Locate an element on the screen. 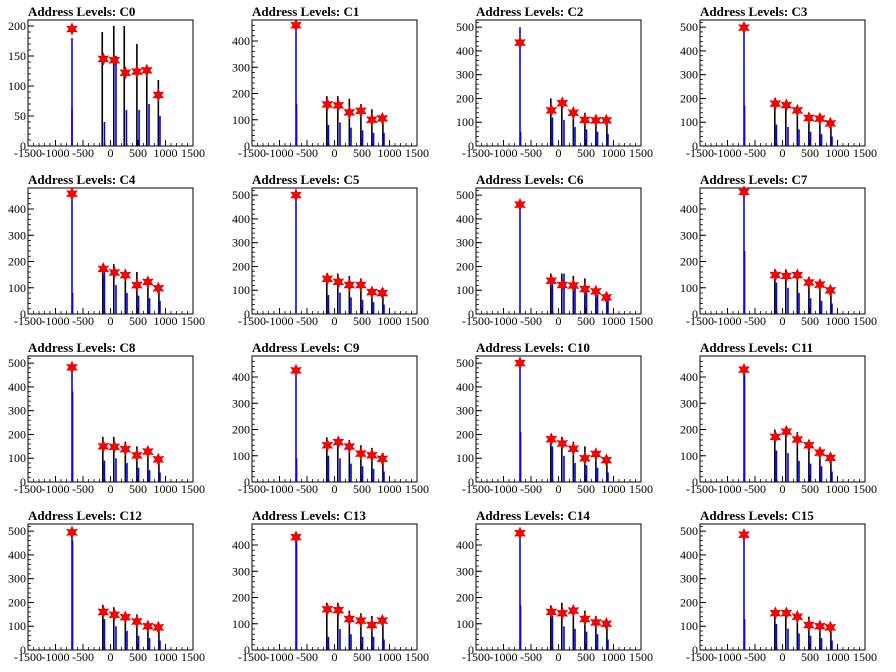  chart-title: Address Levels: C10 is located at coordinates (533, 347).